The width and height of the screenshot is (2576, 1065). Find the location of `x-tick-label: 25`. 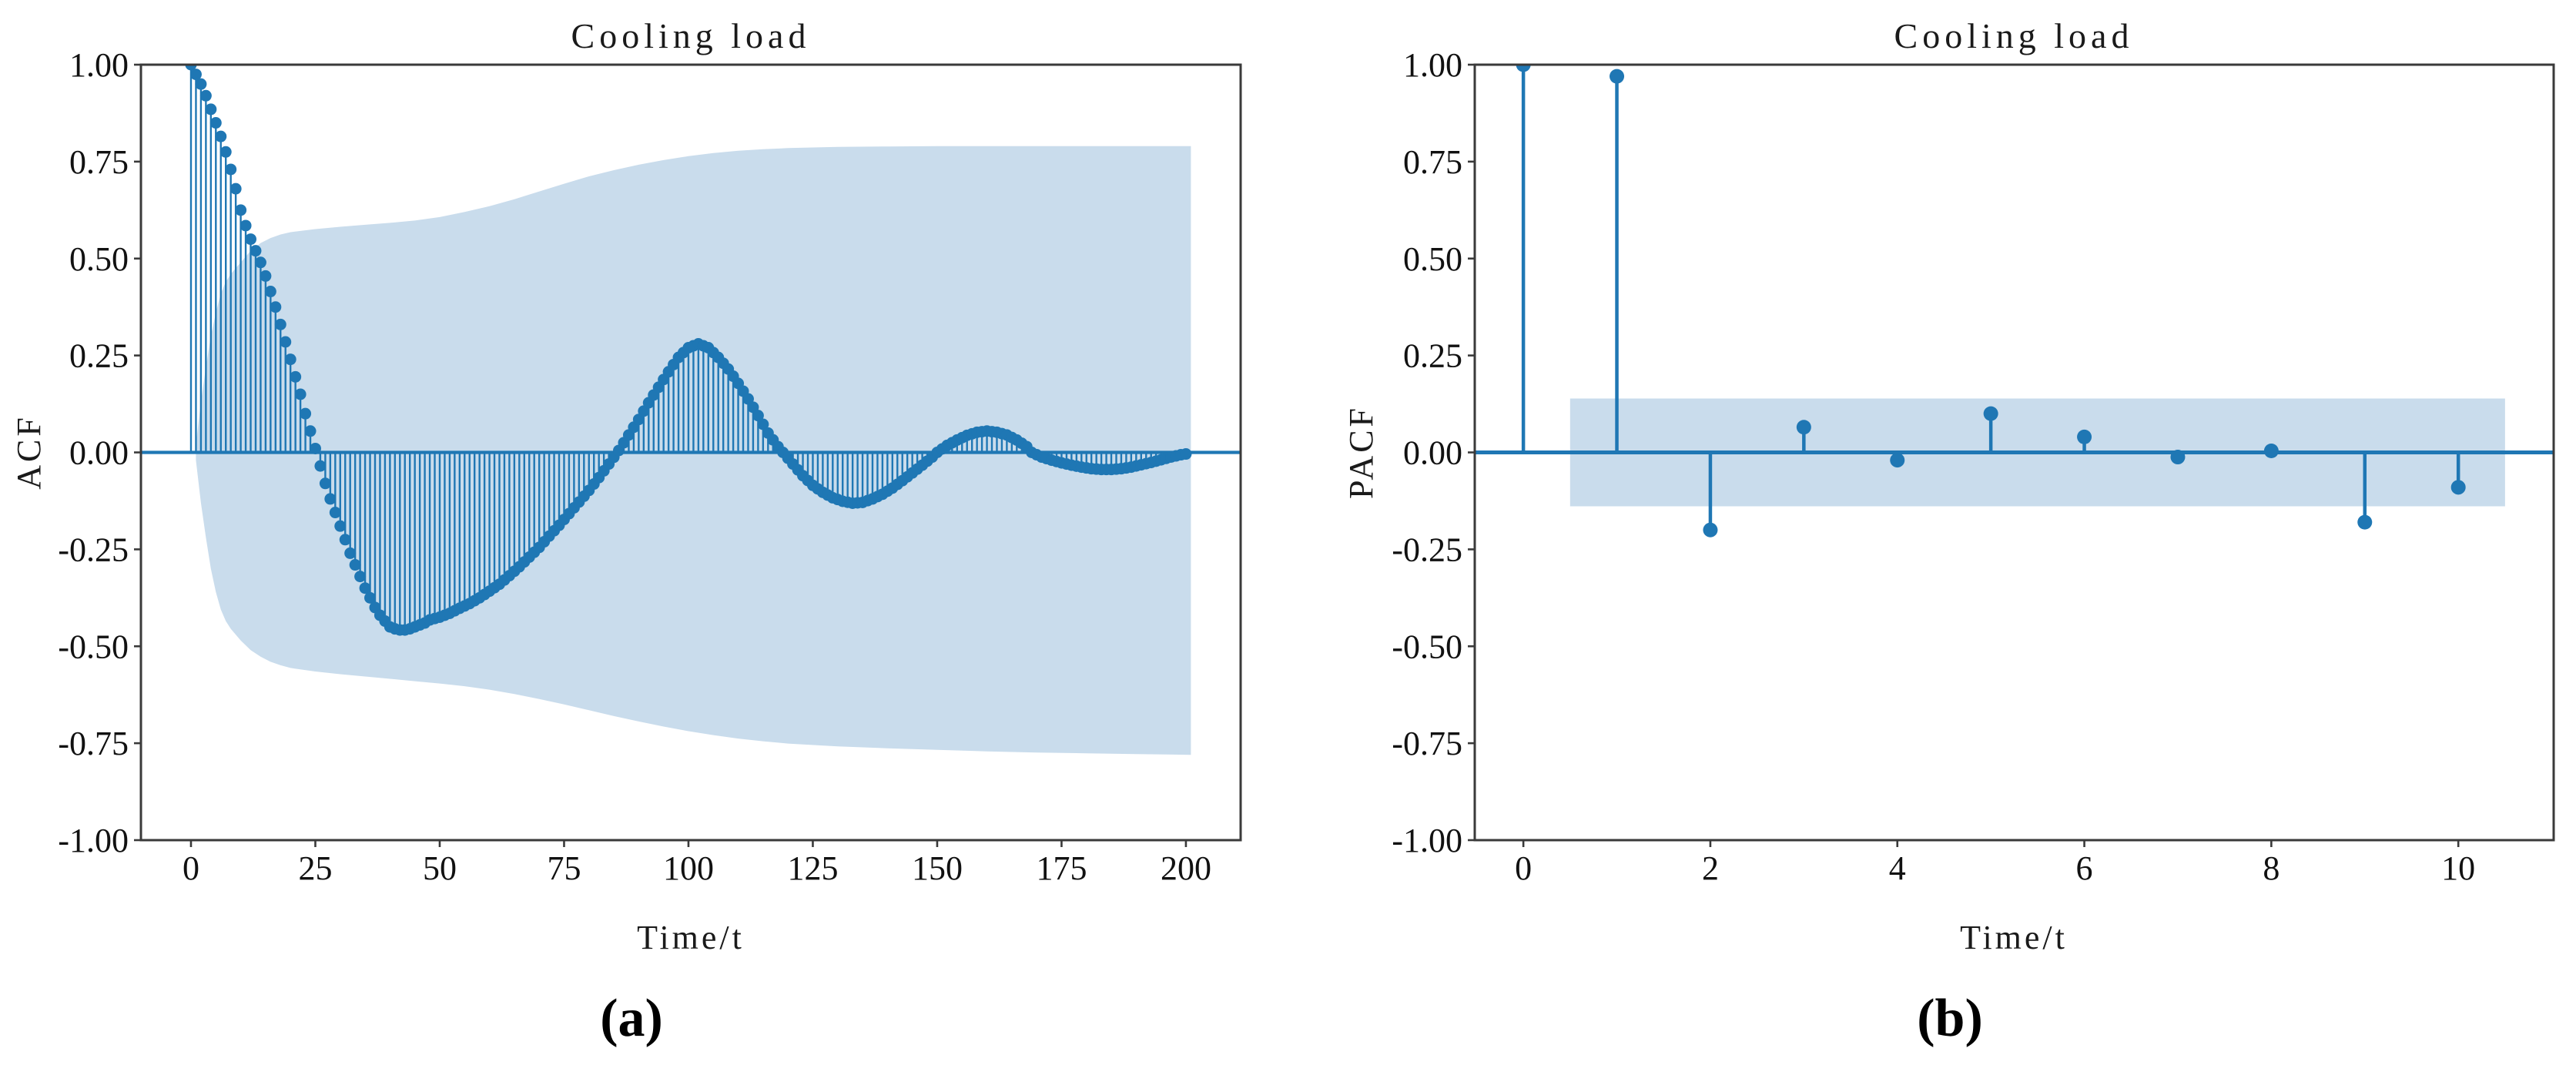

x-tick-label: 25 is located at coordinates (315, 868).